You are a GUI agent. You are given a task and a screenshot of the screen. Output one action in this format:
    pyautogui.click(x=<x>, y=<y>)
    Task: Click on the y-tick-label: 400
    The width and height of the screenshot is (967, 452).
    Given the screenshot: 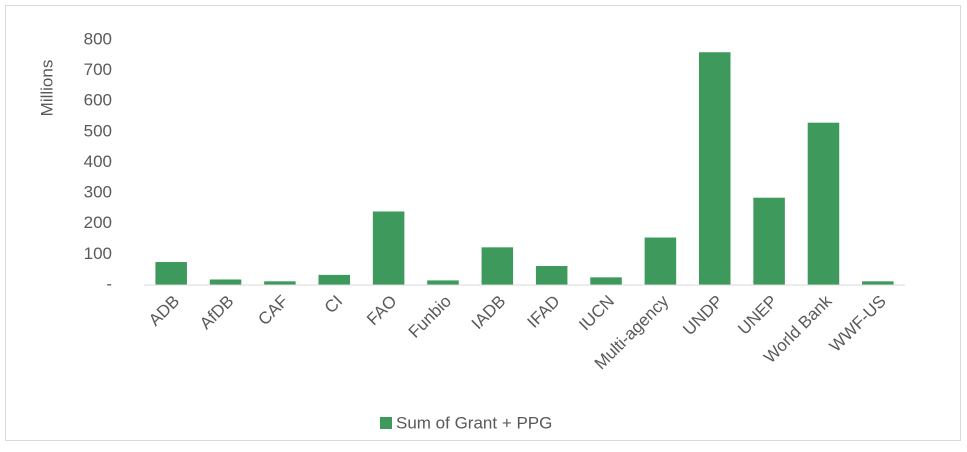 What is the action you would take?
    pyautogui.click(x=98, y=161)
    